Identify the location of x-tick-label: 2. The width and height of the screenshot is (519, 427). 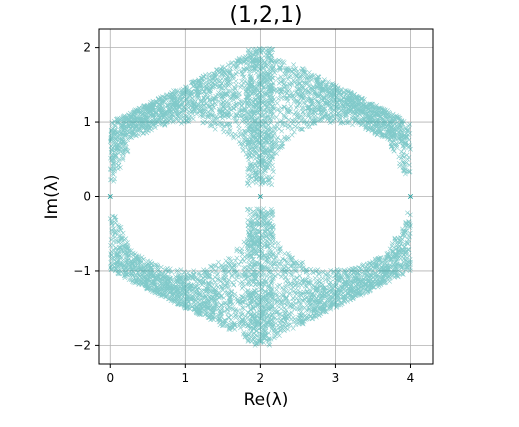
(261, 378).